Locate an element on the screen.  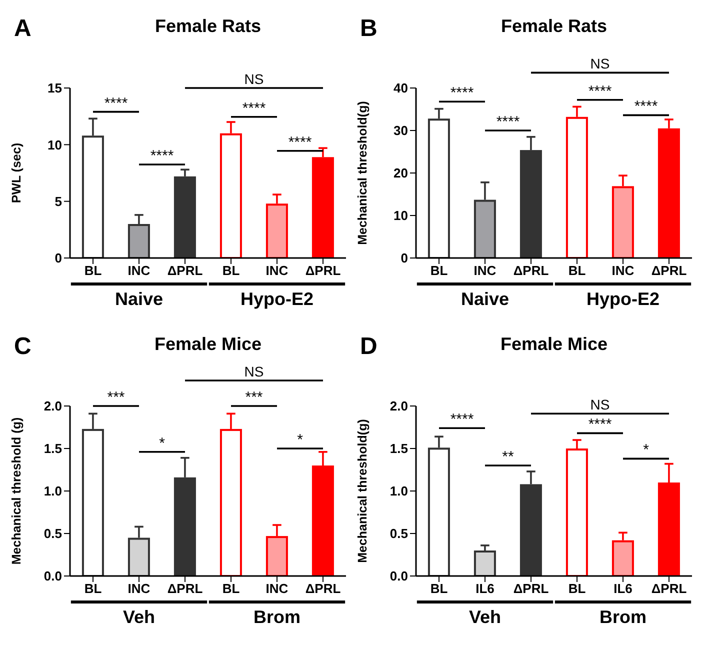
y-tick-label: 20 is located at coordinates (401, 173).